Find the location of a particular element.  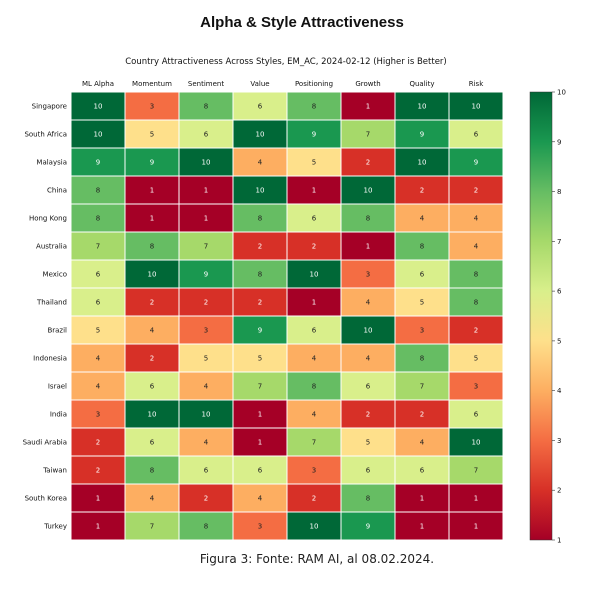

column-label-risk: Risk is located at coordinates (476, 84).